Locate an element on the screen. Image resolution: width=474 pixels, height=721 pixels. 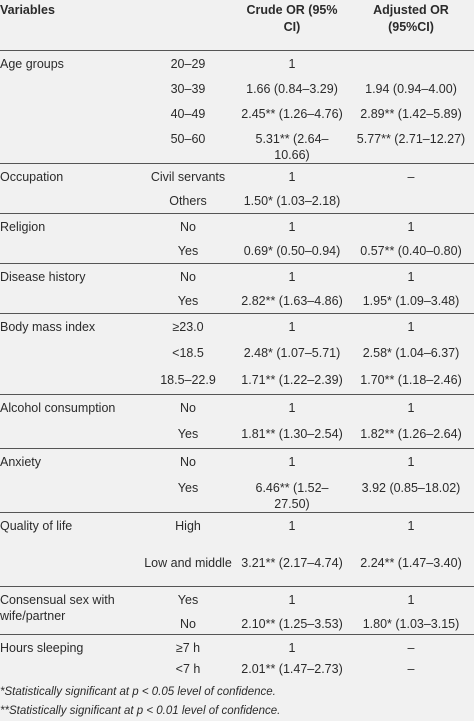
category-cell: Others is located at coordinates (188, 201).